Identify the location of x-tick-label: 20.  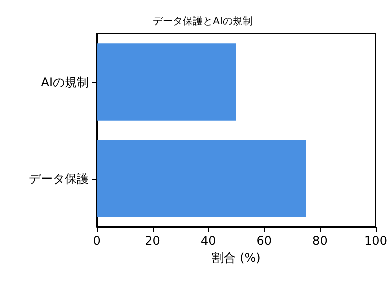
(152, 241).